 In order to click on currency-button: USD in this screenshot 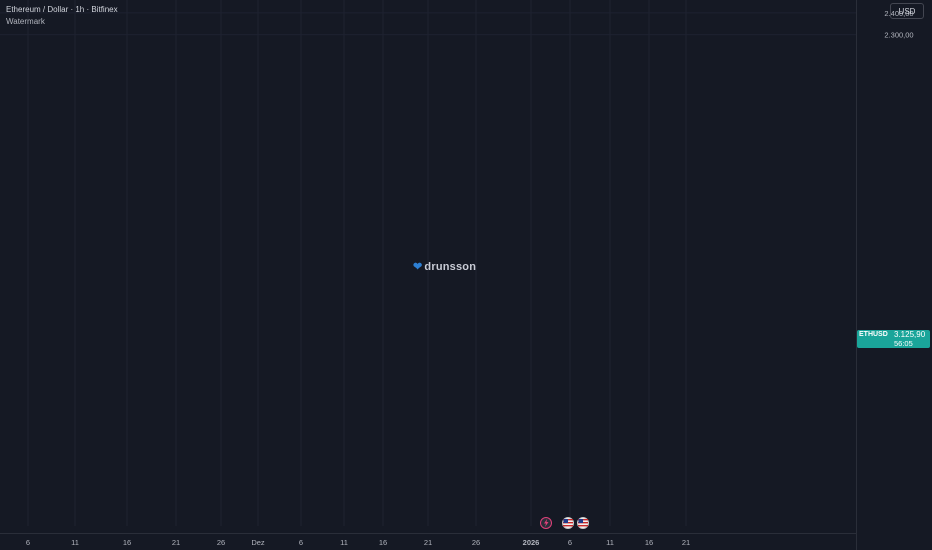, I will do `click(907, 11)`.